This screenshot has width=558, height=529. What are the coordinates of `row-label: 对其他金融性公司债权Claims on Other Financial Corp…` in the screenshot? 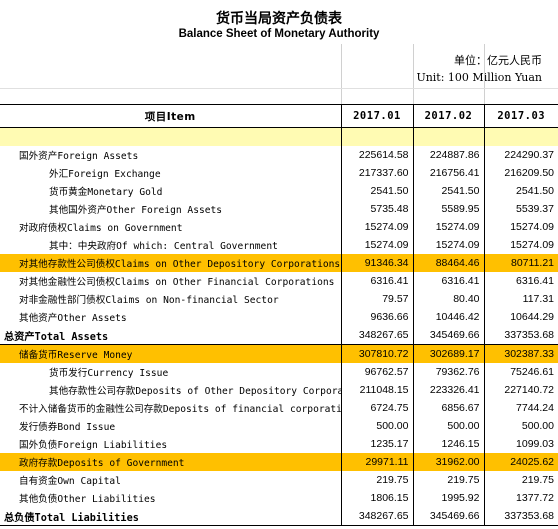 It's located at (171, 281).